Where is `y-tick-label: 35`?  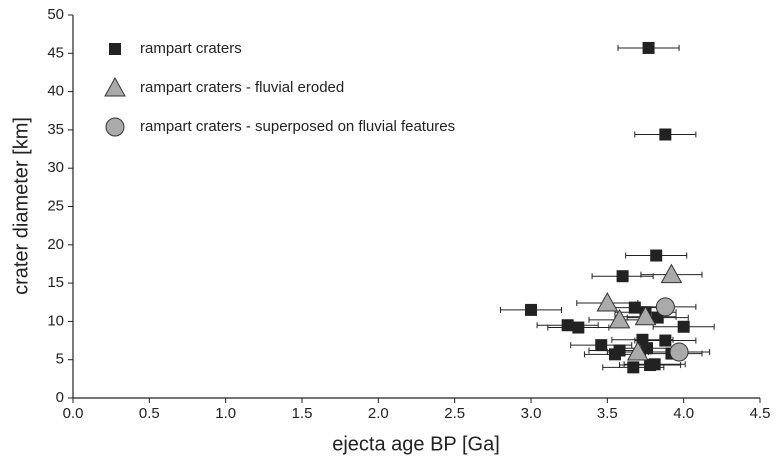 y-tick-label: 35 is located at coordinates (55, 129).